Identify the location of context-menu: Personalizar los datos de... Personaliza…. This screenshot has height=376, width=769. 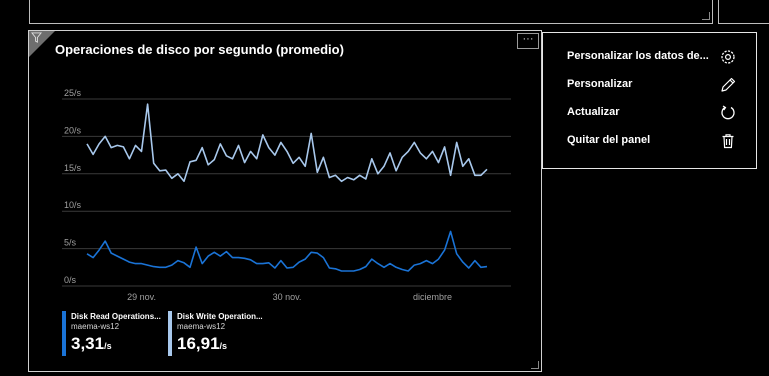
(649, 100).